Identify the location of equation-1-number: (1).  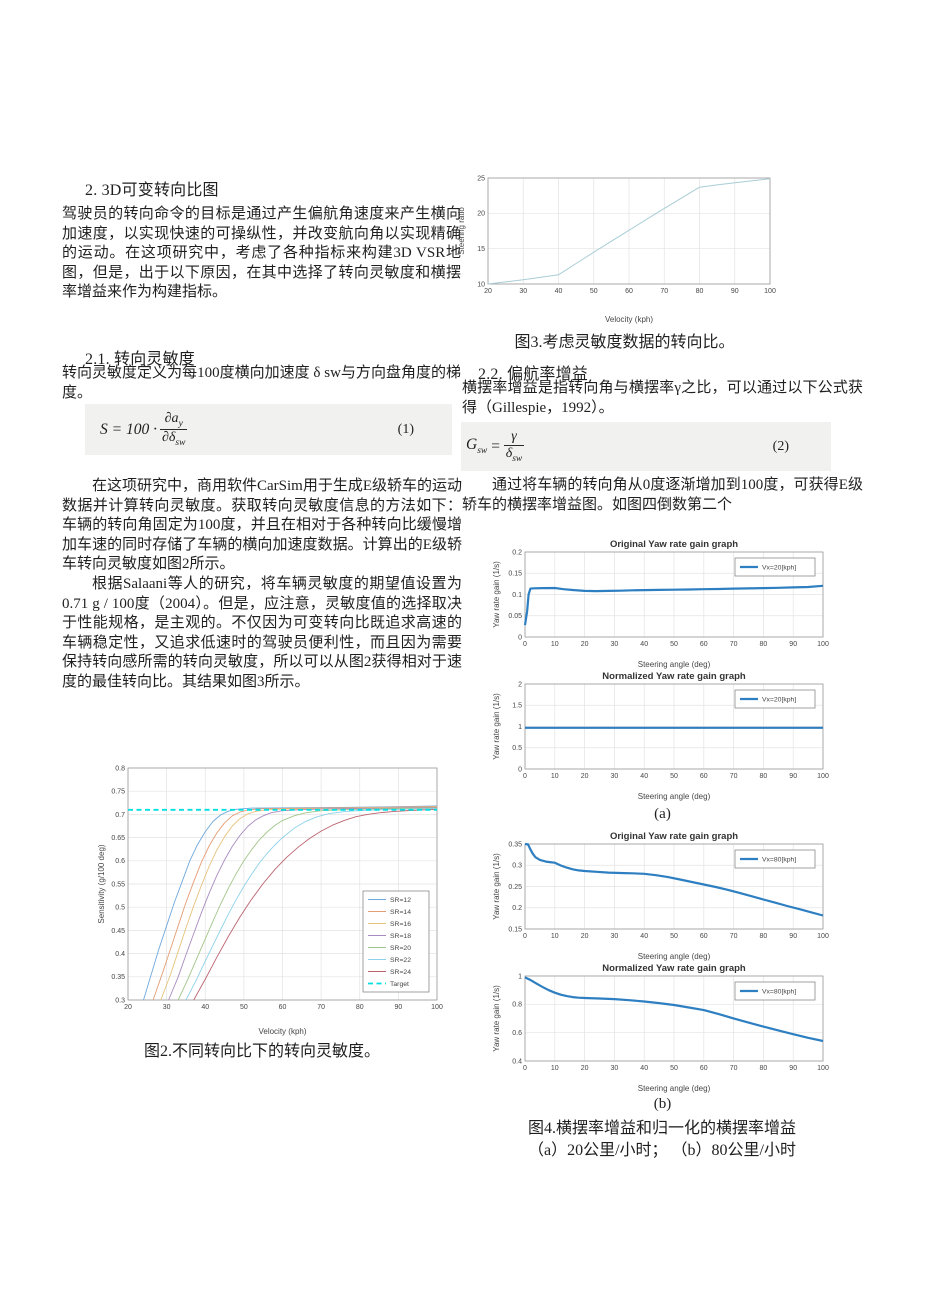
(405, 429).